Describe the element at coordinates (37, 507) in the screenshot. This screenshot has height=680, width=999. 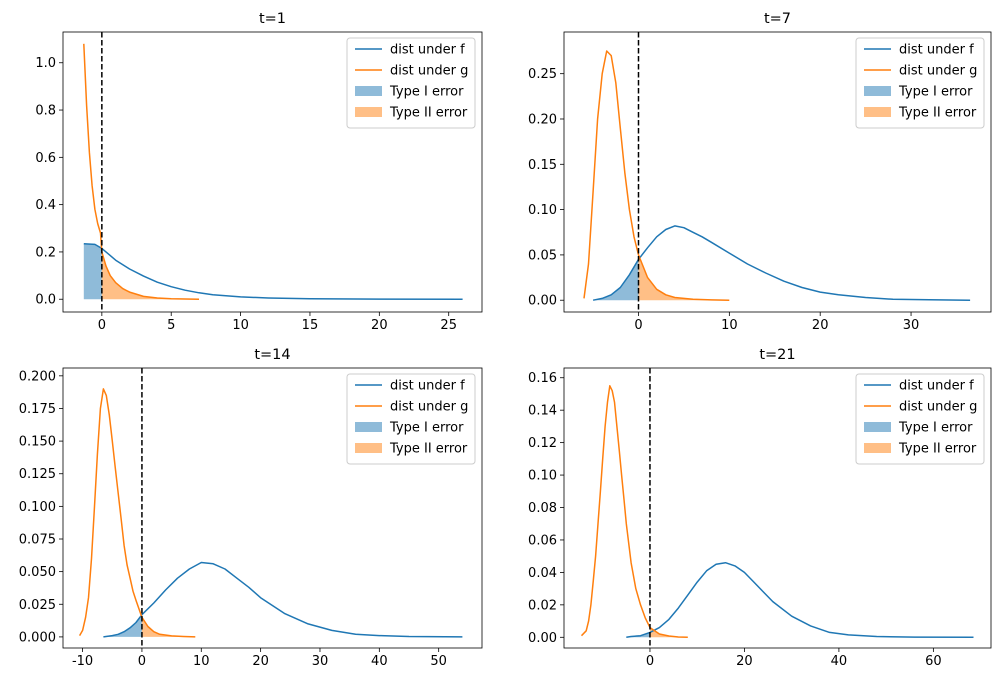
I see `y-tick-label: 0.100` at that location.